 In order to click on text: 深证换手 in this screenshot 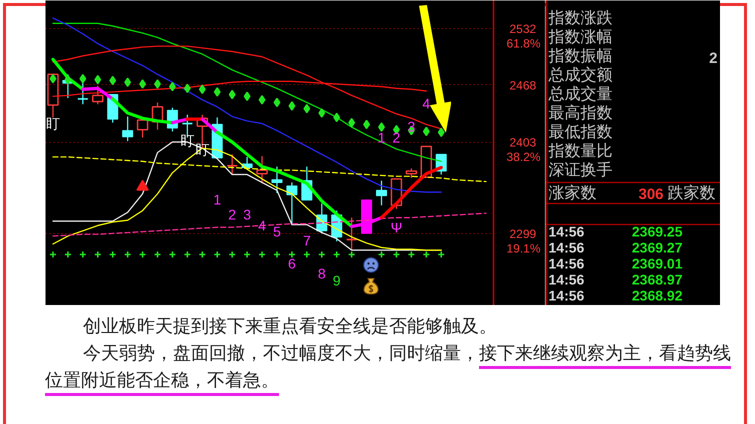, I will do `click(580, 170)`.